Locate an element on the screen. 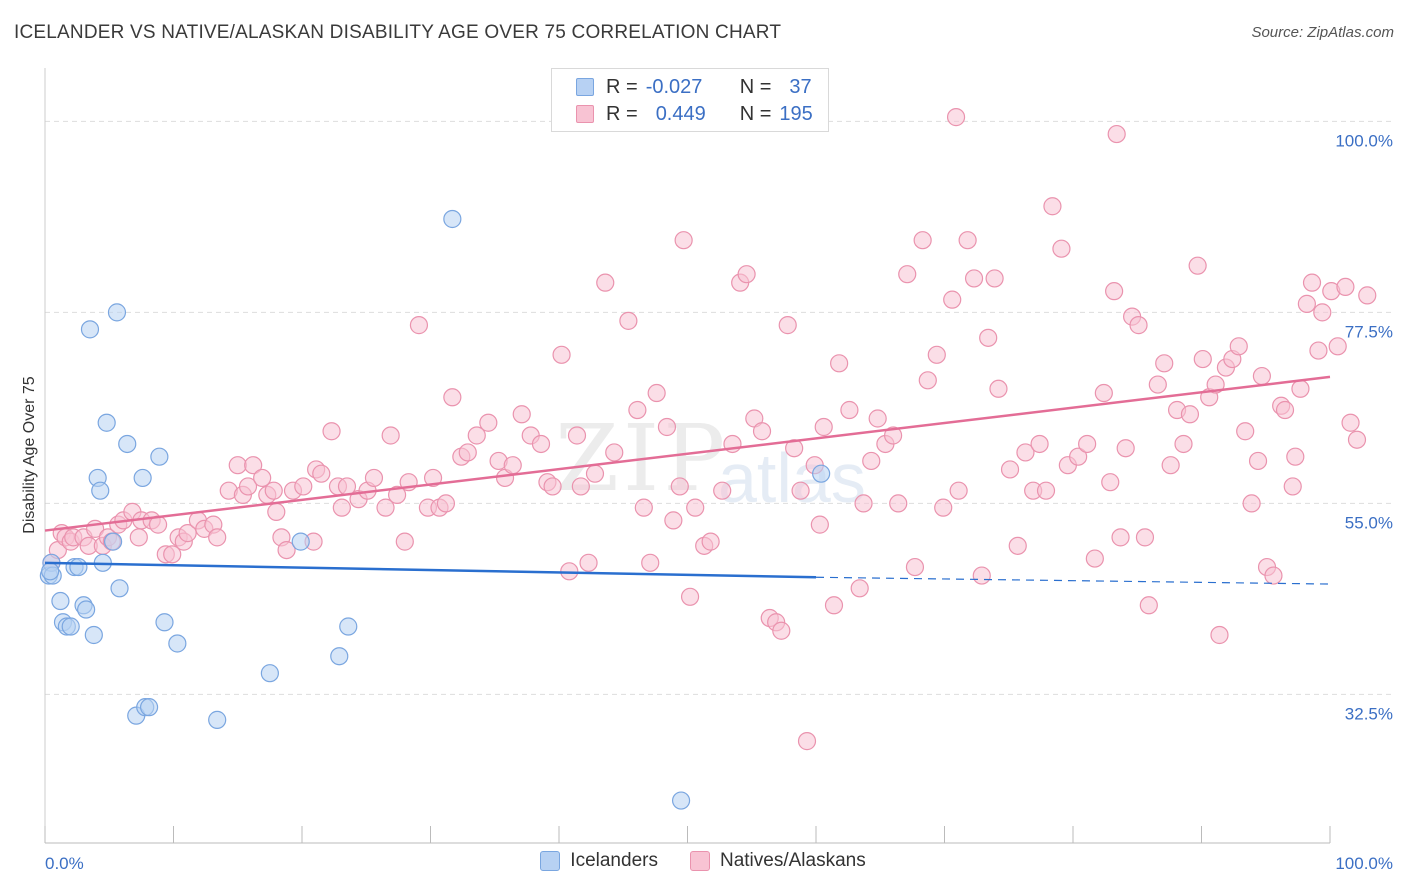  y-axis-label: Disability Age Over 75 is located at coordinates (29, 455).